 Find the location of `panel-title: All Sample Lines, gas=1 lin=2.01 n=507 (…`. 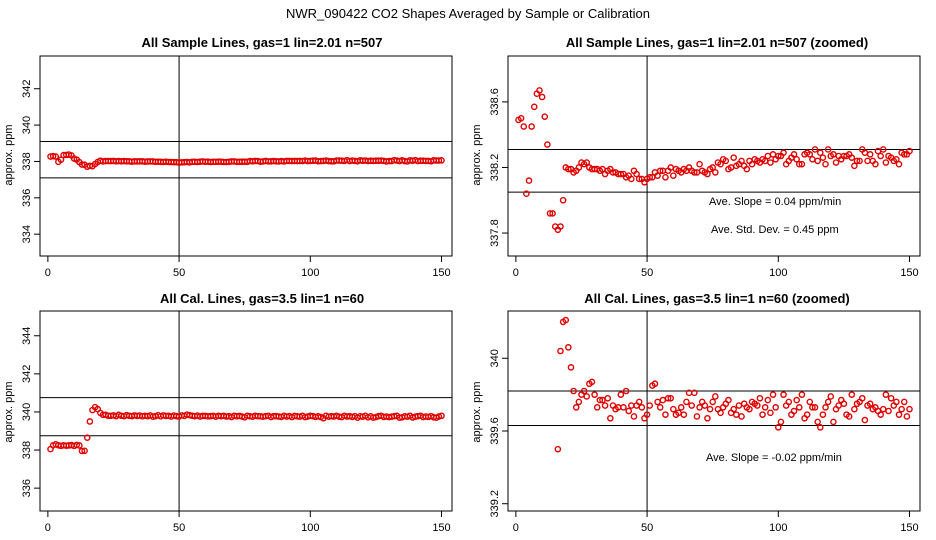

panel-title: All Sample Lines, gas=1 lin=2.01 n=507 (… is located at coordinates (717, 42).